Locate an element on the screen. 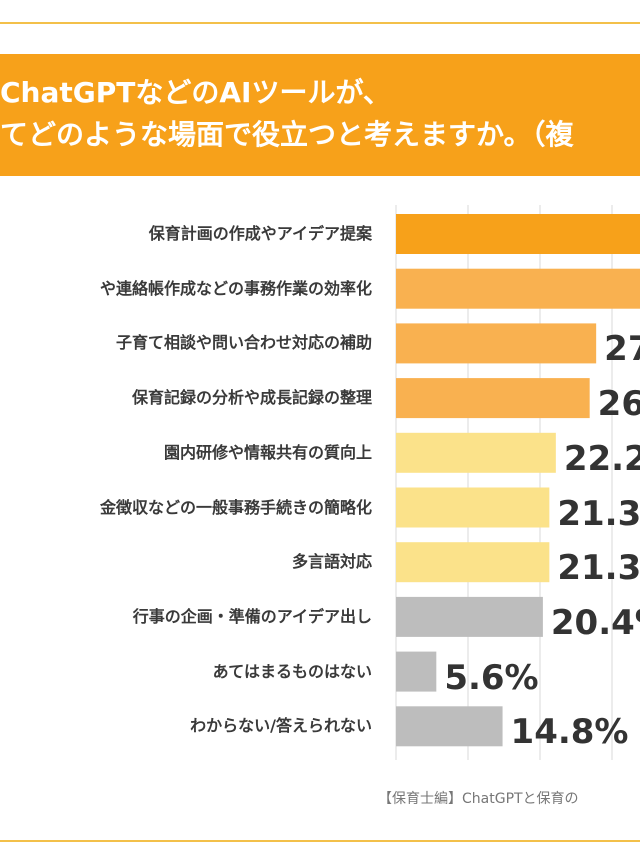 The width and height of the screenshot is (640, 853). title-line-2: てどのような場面で役立つと考えますか。（複 is located at coordinates (287, 134).